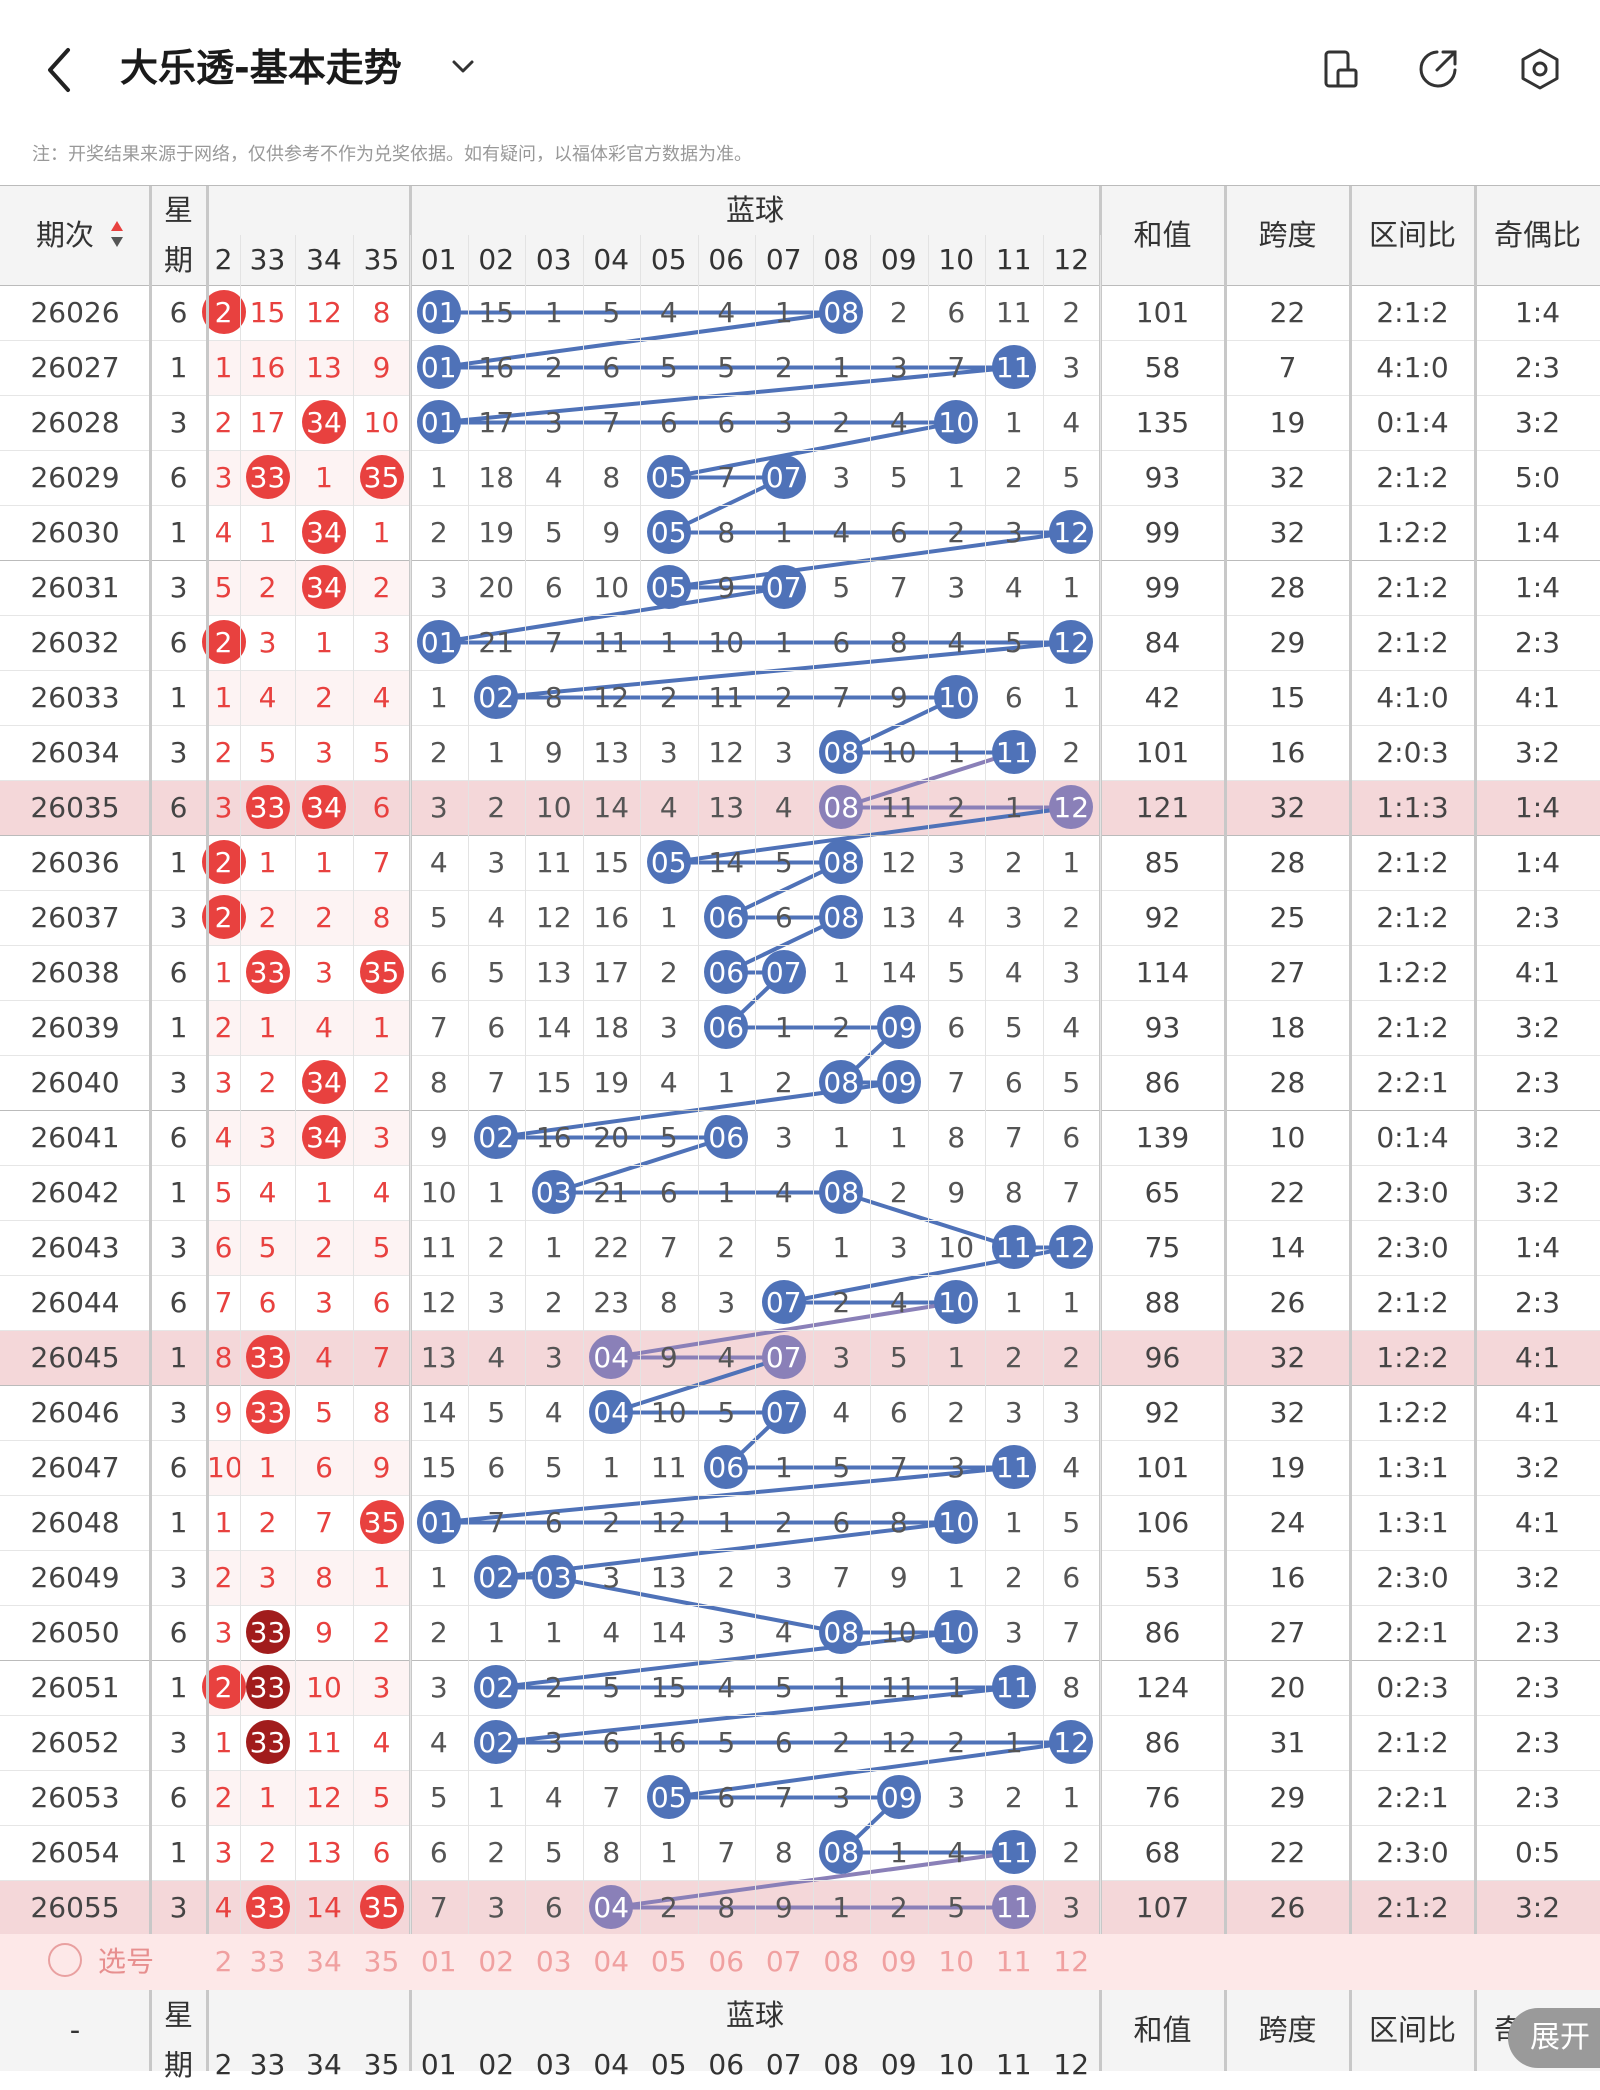 This screenshot has width=1600, height=2090. What do you see at coordinates (324, 312) in the screenshot?
I see `red-miss-number: 12` at bounding box center [324, 312].